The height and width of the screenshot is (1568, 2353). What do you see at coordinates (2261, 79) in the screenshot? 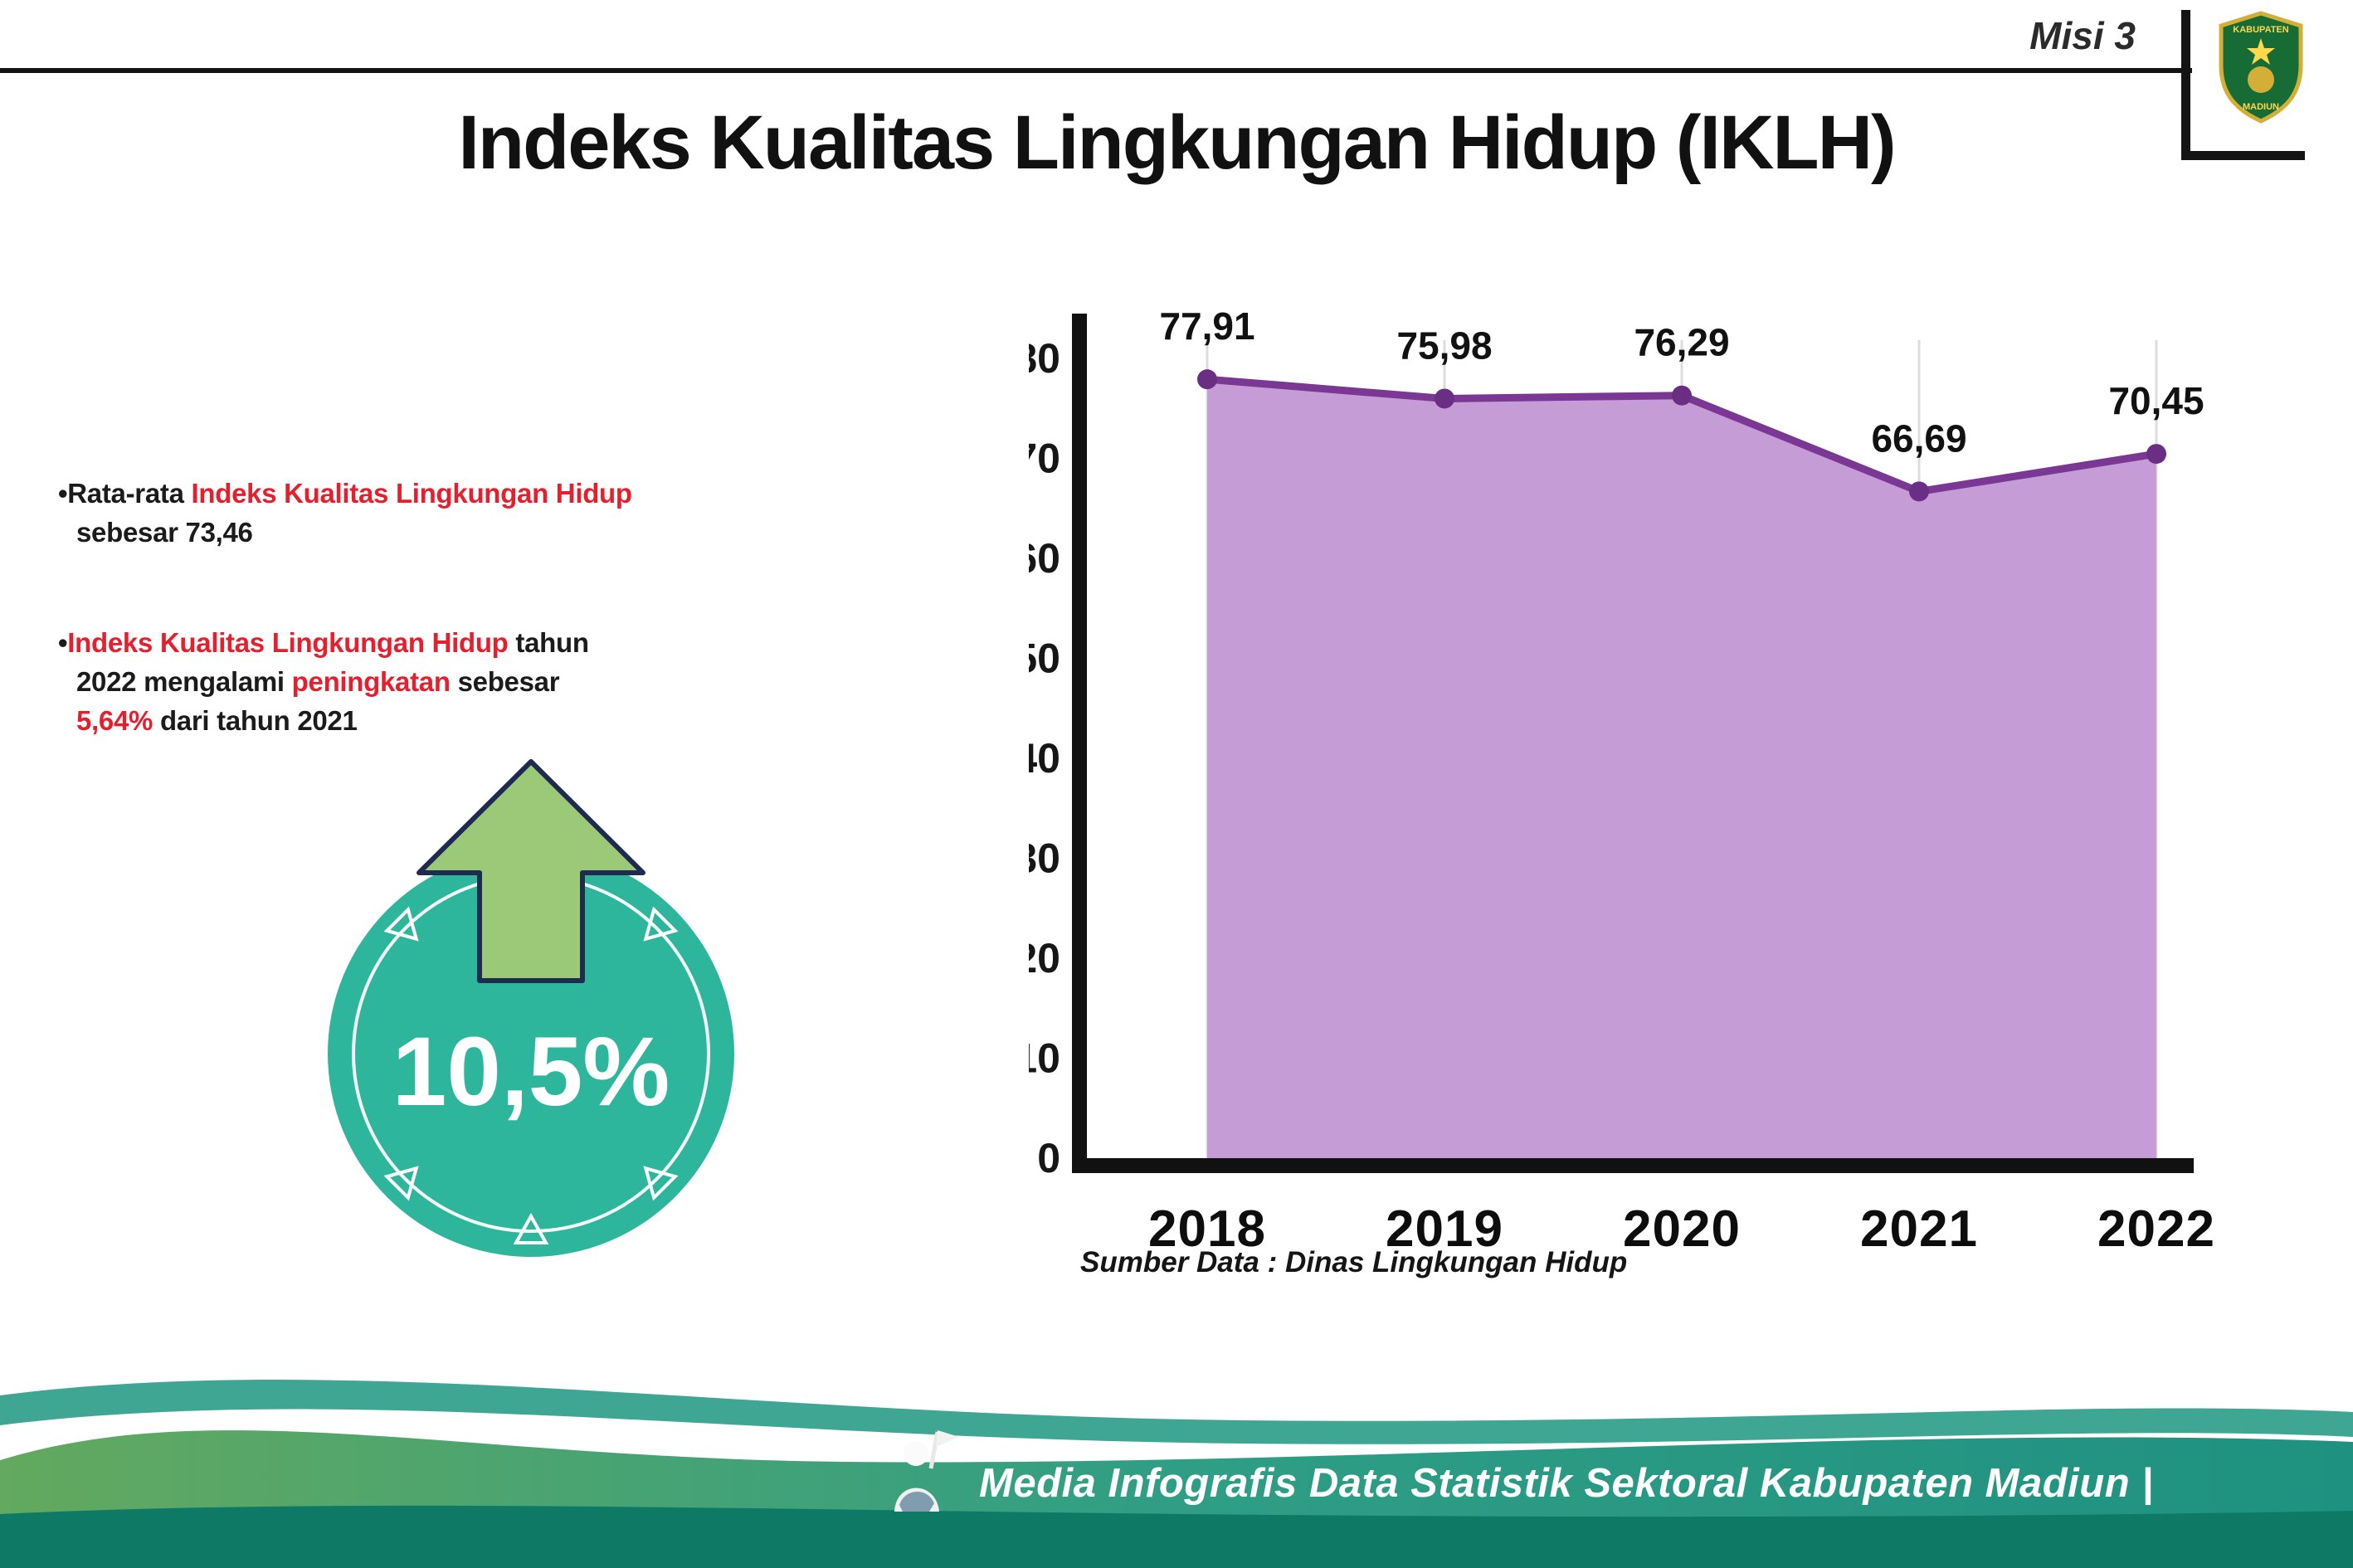
I see `emblem-center` at bounding box center [2261, 79].